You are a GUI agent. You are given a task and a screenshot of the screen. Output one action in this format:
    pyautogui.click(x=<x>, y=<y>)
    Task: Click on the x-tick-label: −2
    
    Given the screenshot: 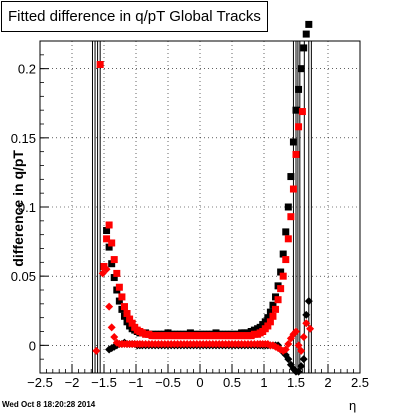 What is the action you would take?
    pyautogui.click(x=72, y=382)
    